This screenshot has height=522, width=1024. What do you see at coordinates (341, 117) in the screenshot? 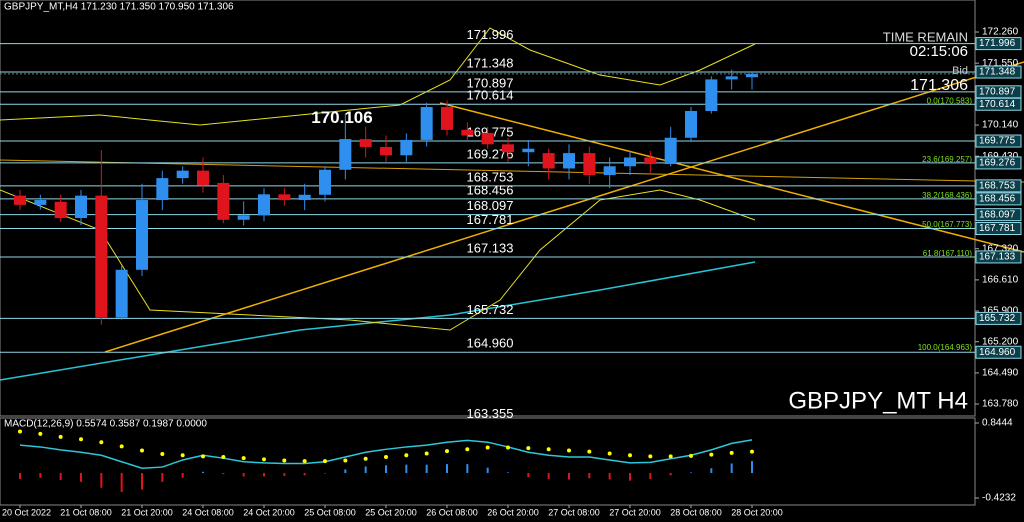
I see `price-annotation: 170.106` at bounding box center [341, 117].